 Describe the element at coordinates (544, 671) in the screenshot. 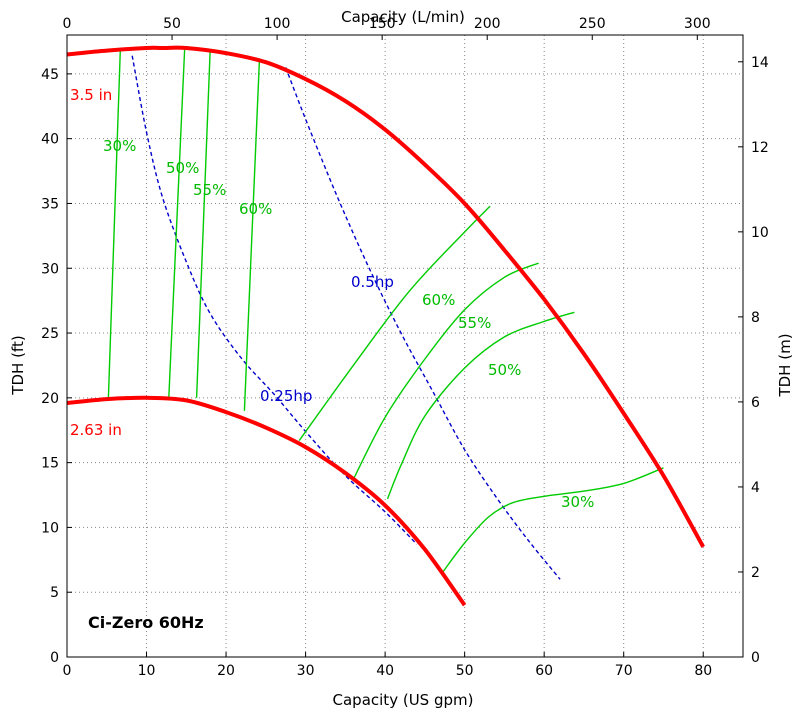

I see `x-tick-label: 60` at that location.